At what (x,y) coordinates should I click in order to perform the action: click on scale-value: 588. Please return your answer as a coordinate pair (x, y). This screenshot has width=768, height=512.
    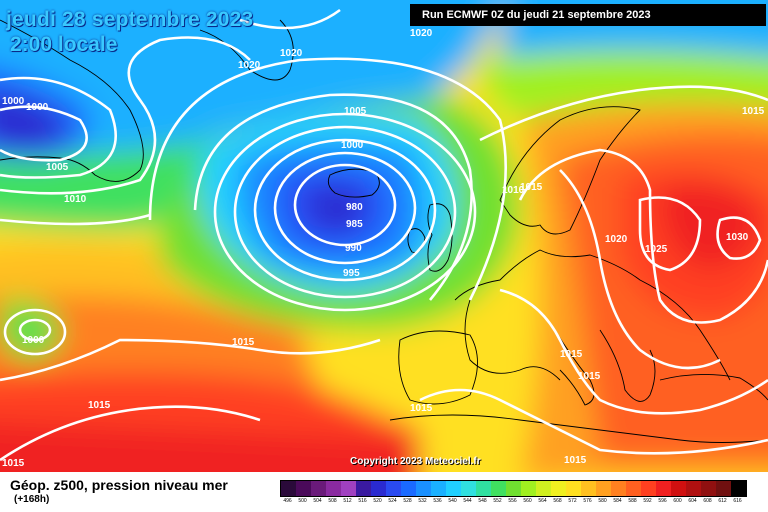
    Looking at the image, I should click on (632, 501).